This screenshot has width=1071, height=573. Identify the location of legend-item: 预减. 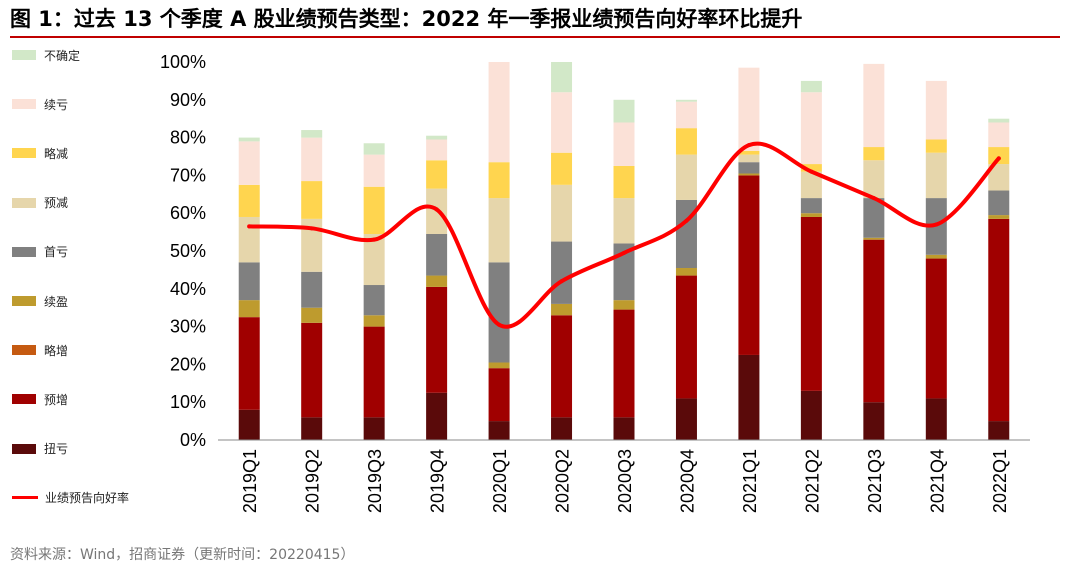
(40, 203).